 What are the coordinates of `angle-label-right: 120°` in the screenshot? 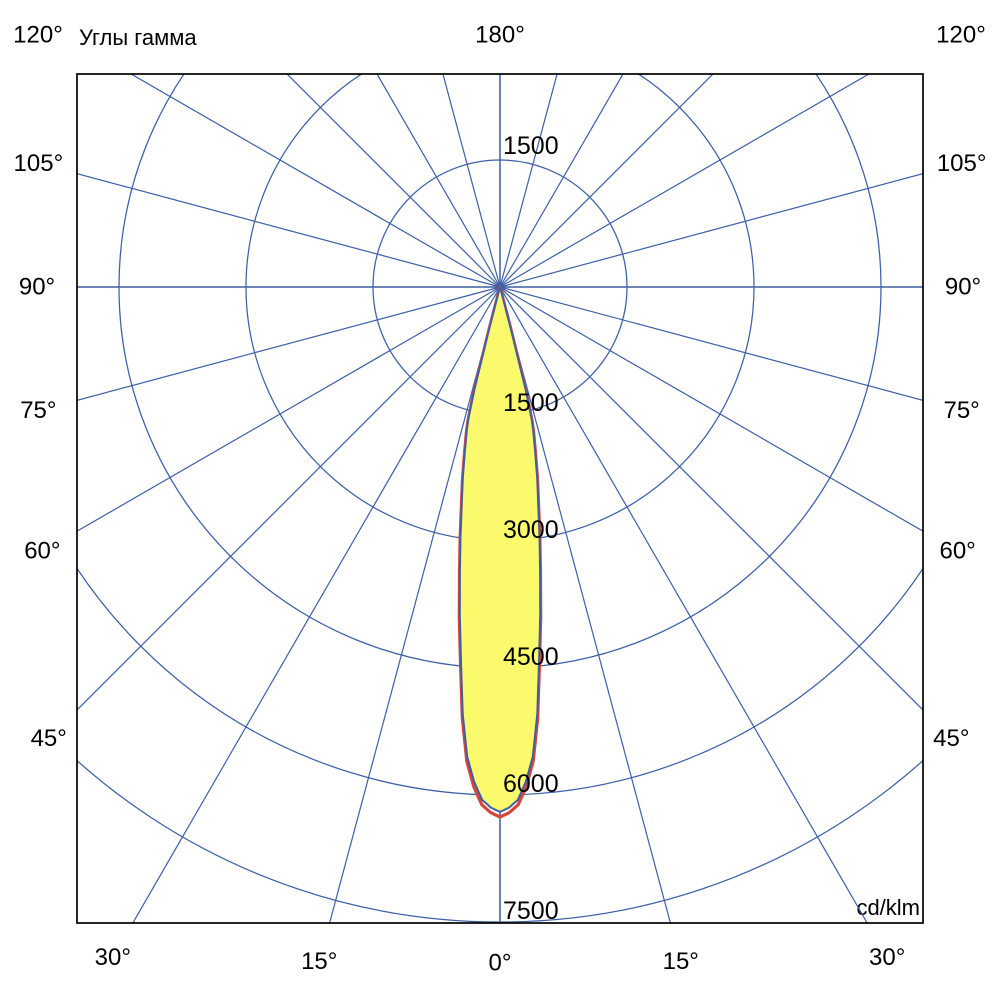 It's located at (961, 35).